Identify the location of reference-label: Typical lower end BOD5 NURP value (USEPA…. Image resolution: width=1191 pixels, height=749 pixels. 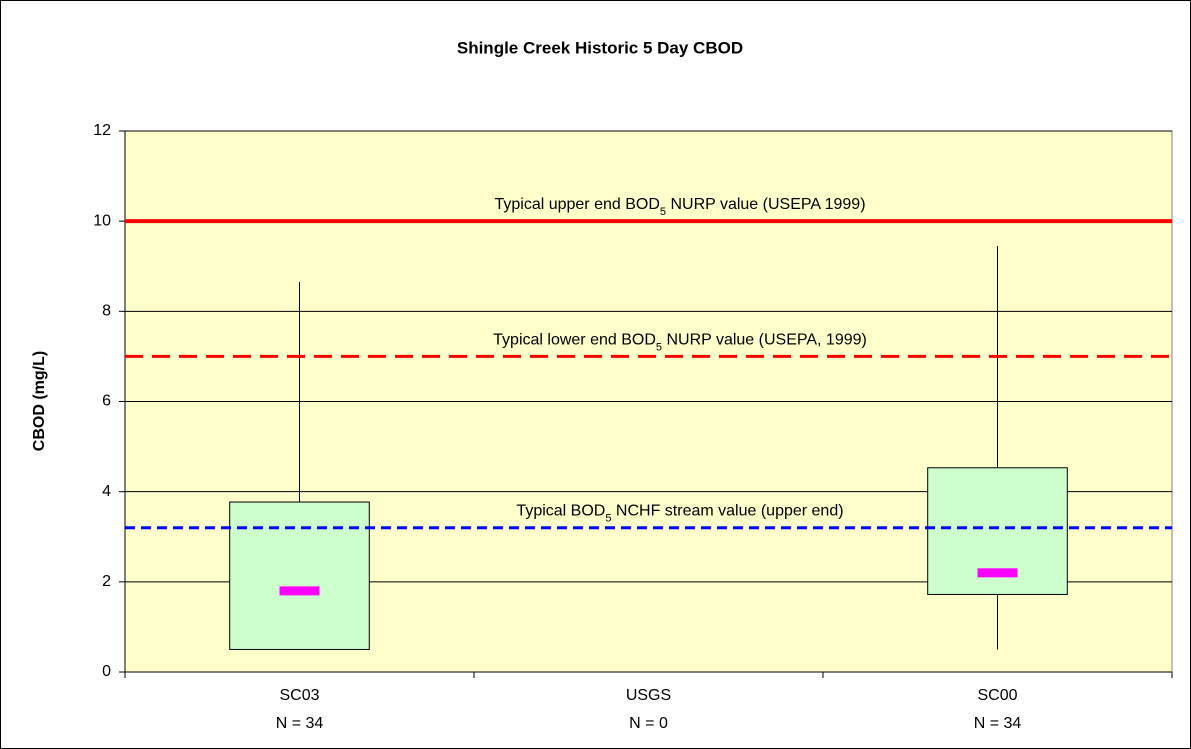
(680, 342).